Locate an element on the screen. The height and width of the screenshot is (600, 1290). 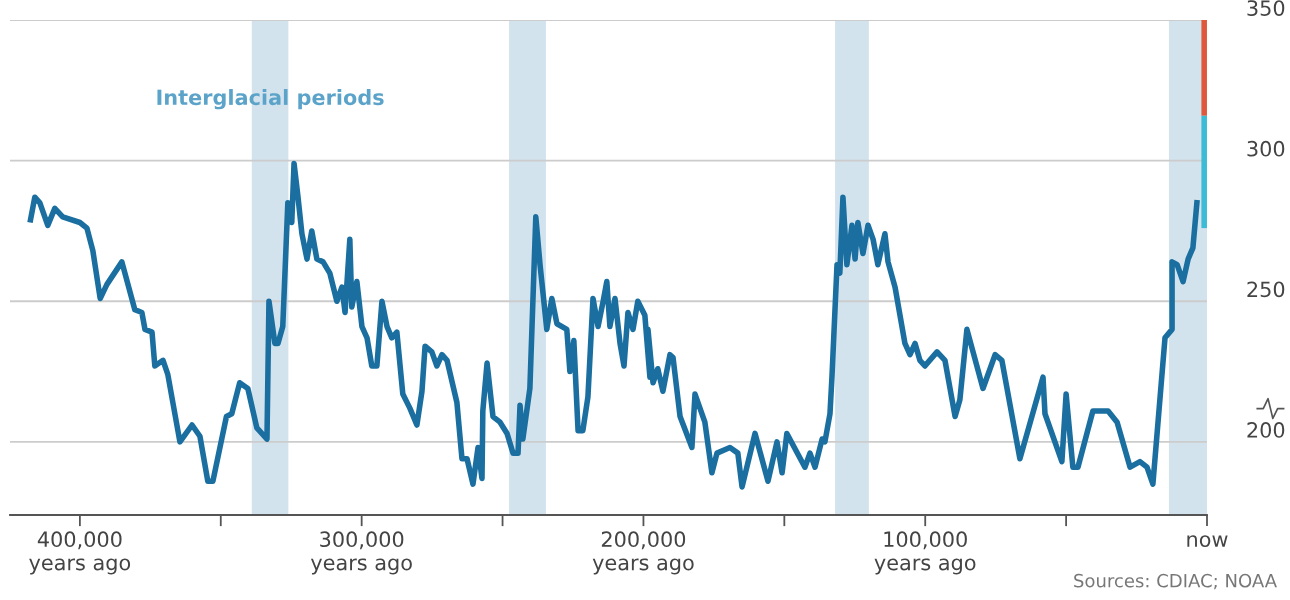
y-tick-label: 350 is located at coordinates (1266, 8).